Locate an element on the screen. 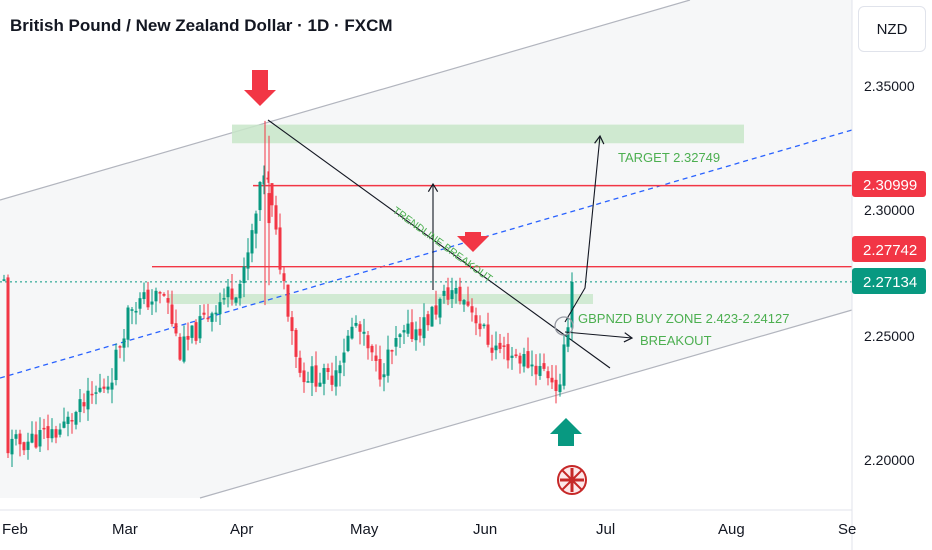 Image resolution: width=932 pixels, height=550 pixels. x-tick-label: Se is located at coordinates (847, 529).